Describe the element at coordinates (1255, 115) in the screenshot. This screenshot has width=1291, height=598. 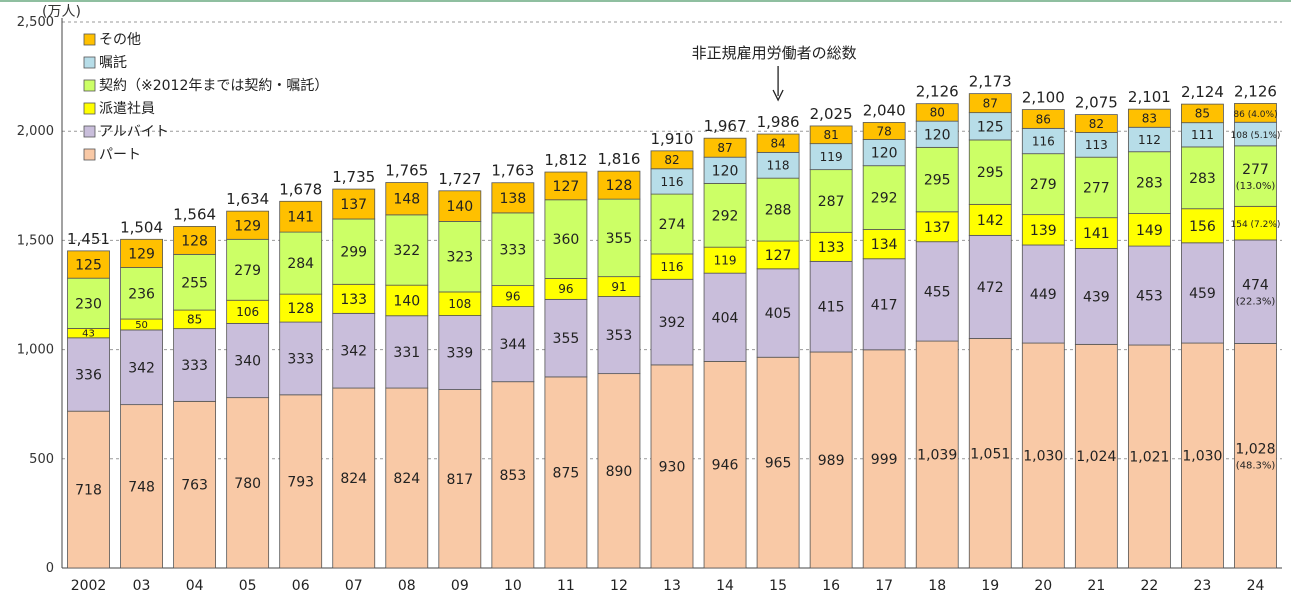
I see `data-label: 86 (4.0%)` at that location.